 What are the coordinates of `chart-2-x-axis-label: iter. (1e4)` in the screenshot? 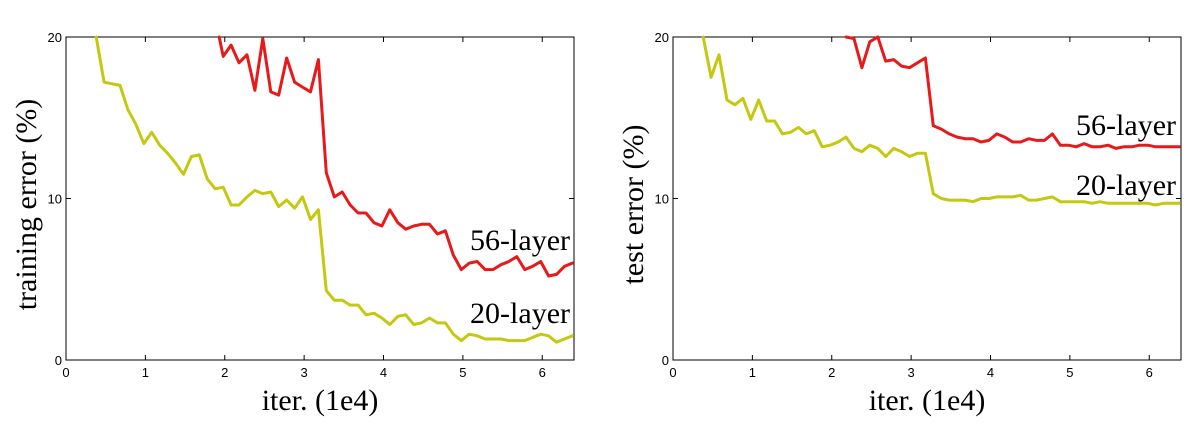 It's located at (927, 400).